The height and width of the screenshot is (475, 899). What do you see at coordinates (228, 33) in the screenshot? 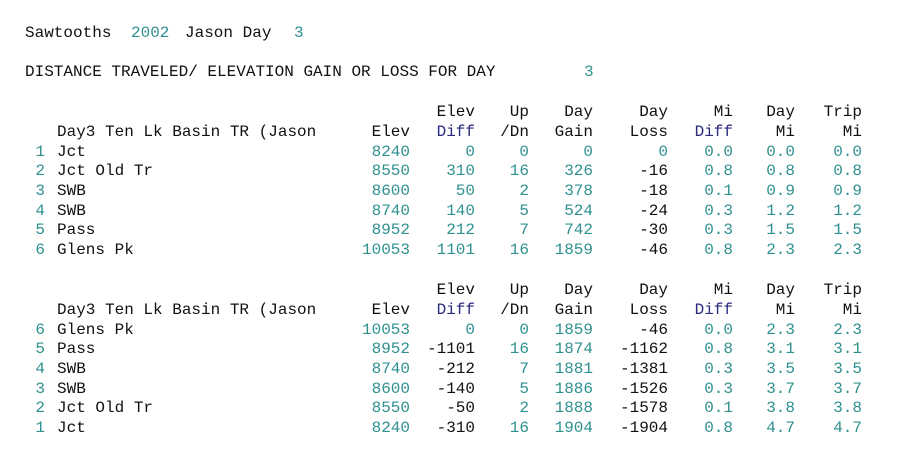
I see `title-person: Jason Day` at bounding box center [228, 33].